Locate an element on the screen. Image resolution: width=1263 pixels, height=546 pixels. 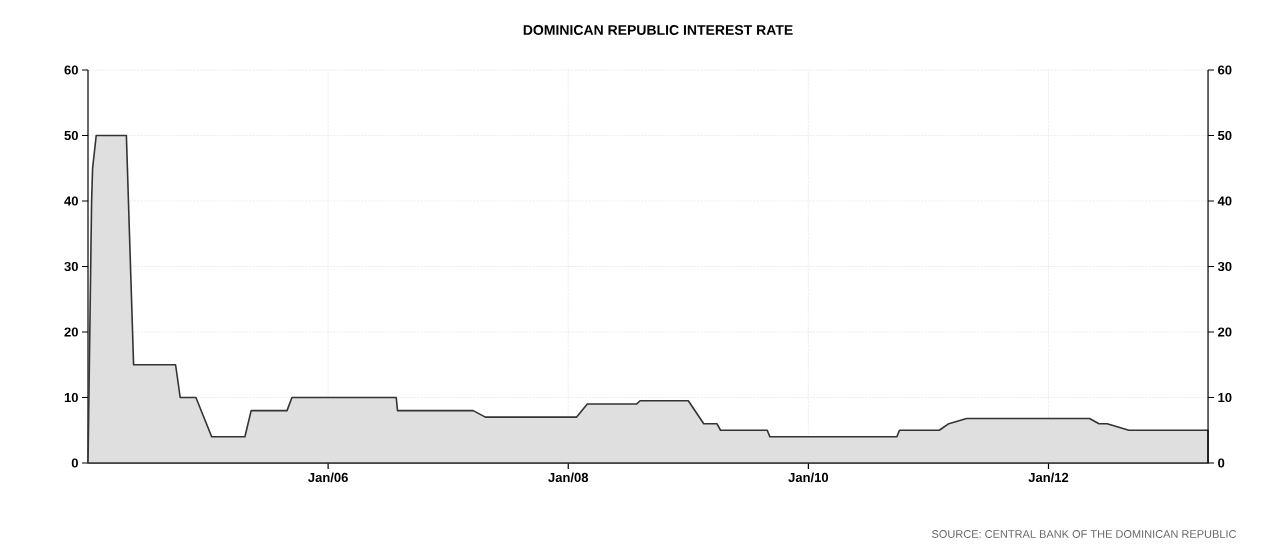
y2-tick-label: 60 is located at coordinates (1225, 70).